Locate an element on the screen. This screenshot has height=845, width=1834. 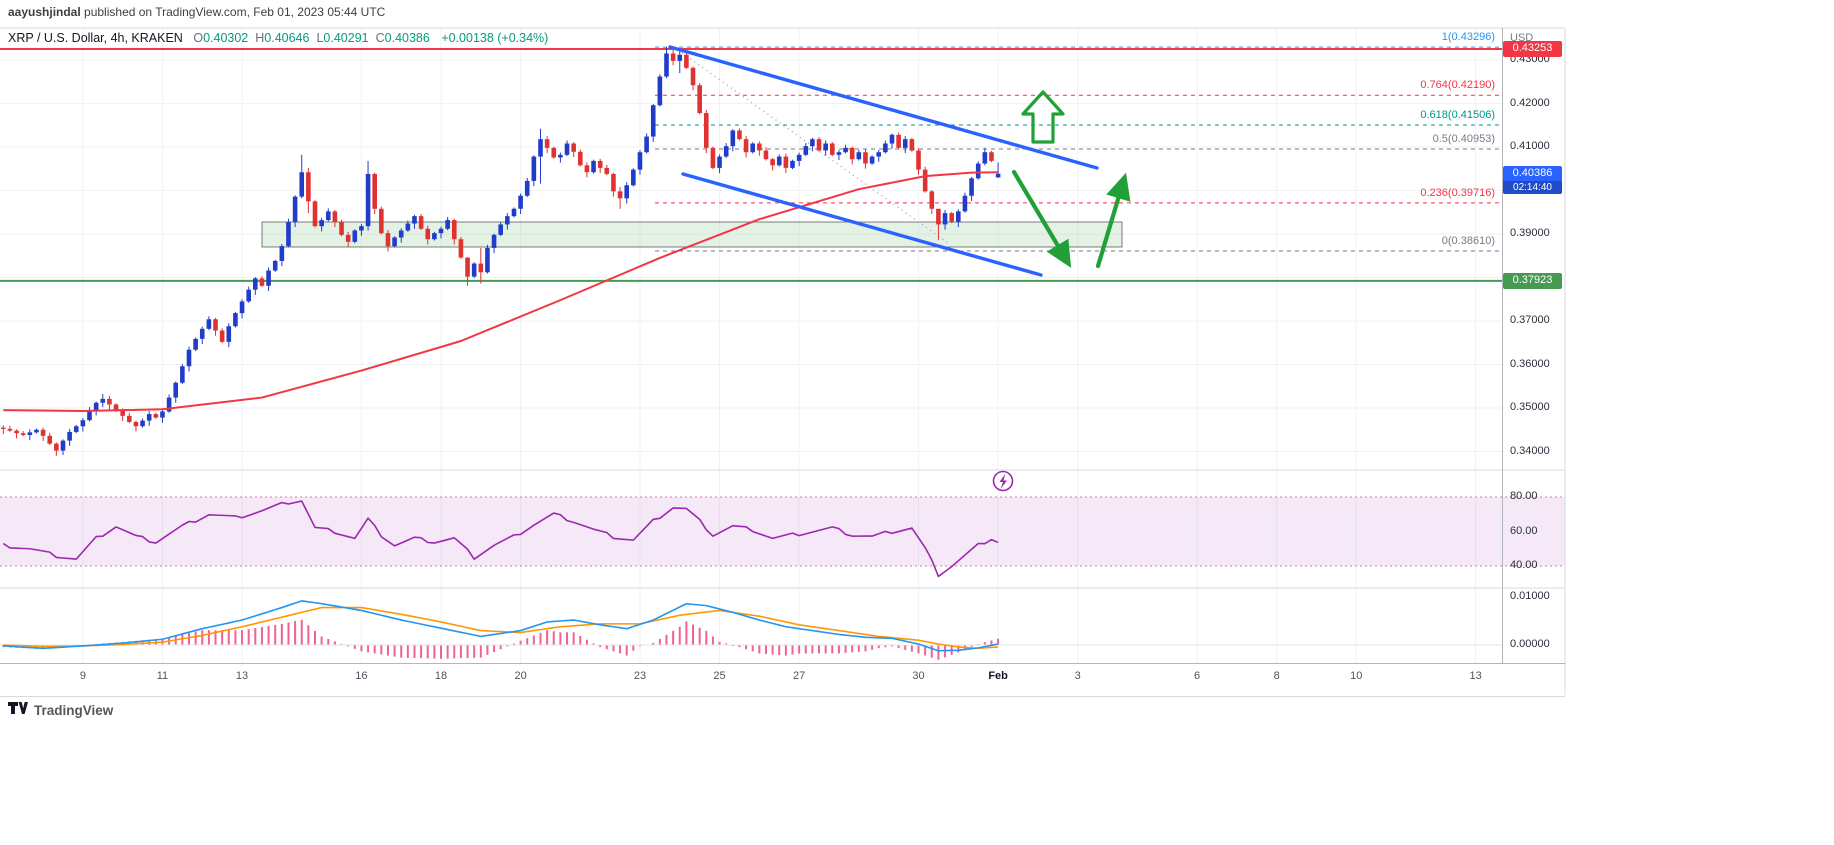
fib-level-label: 0.236(0.39716) is located at coordinates (1457, 192).